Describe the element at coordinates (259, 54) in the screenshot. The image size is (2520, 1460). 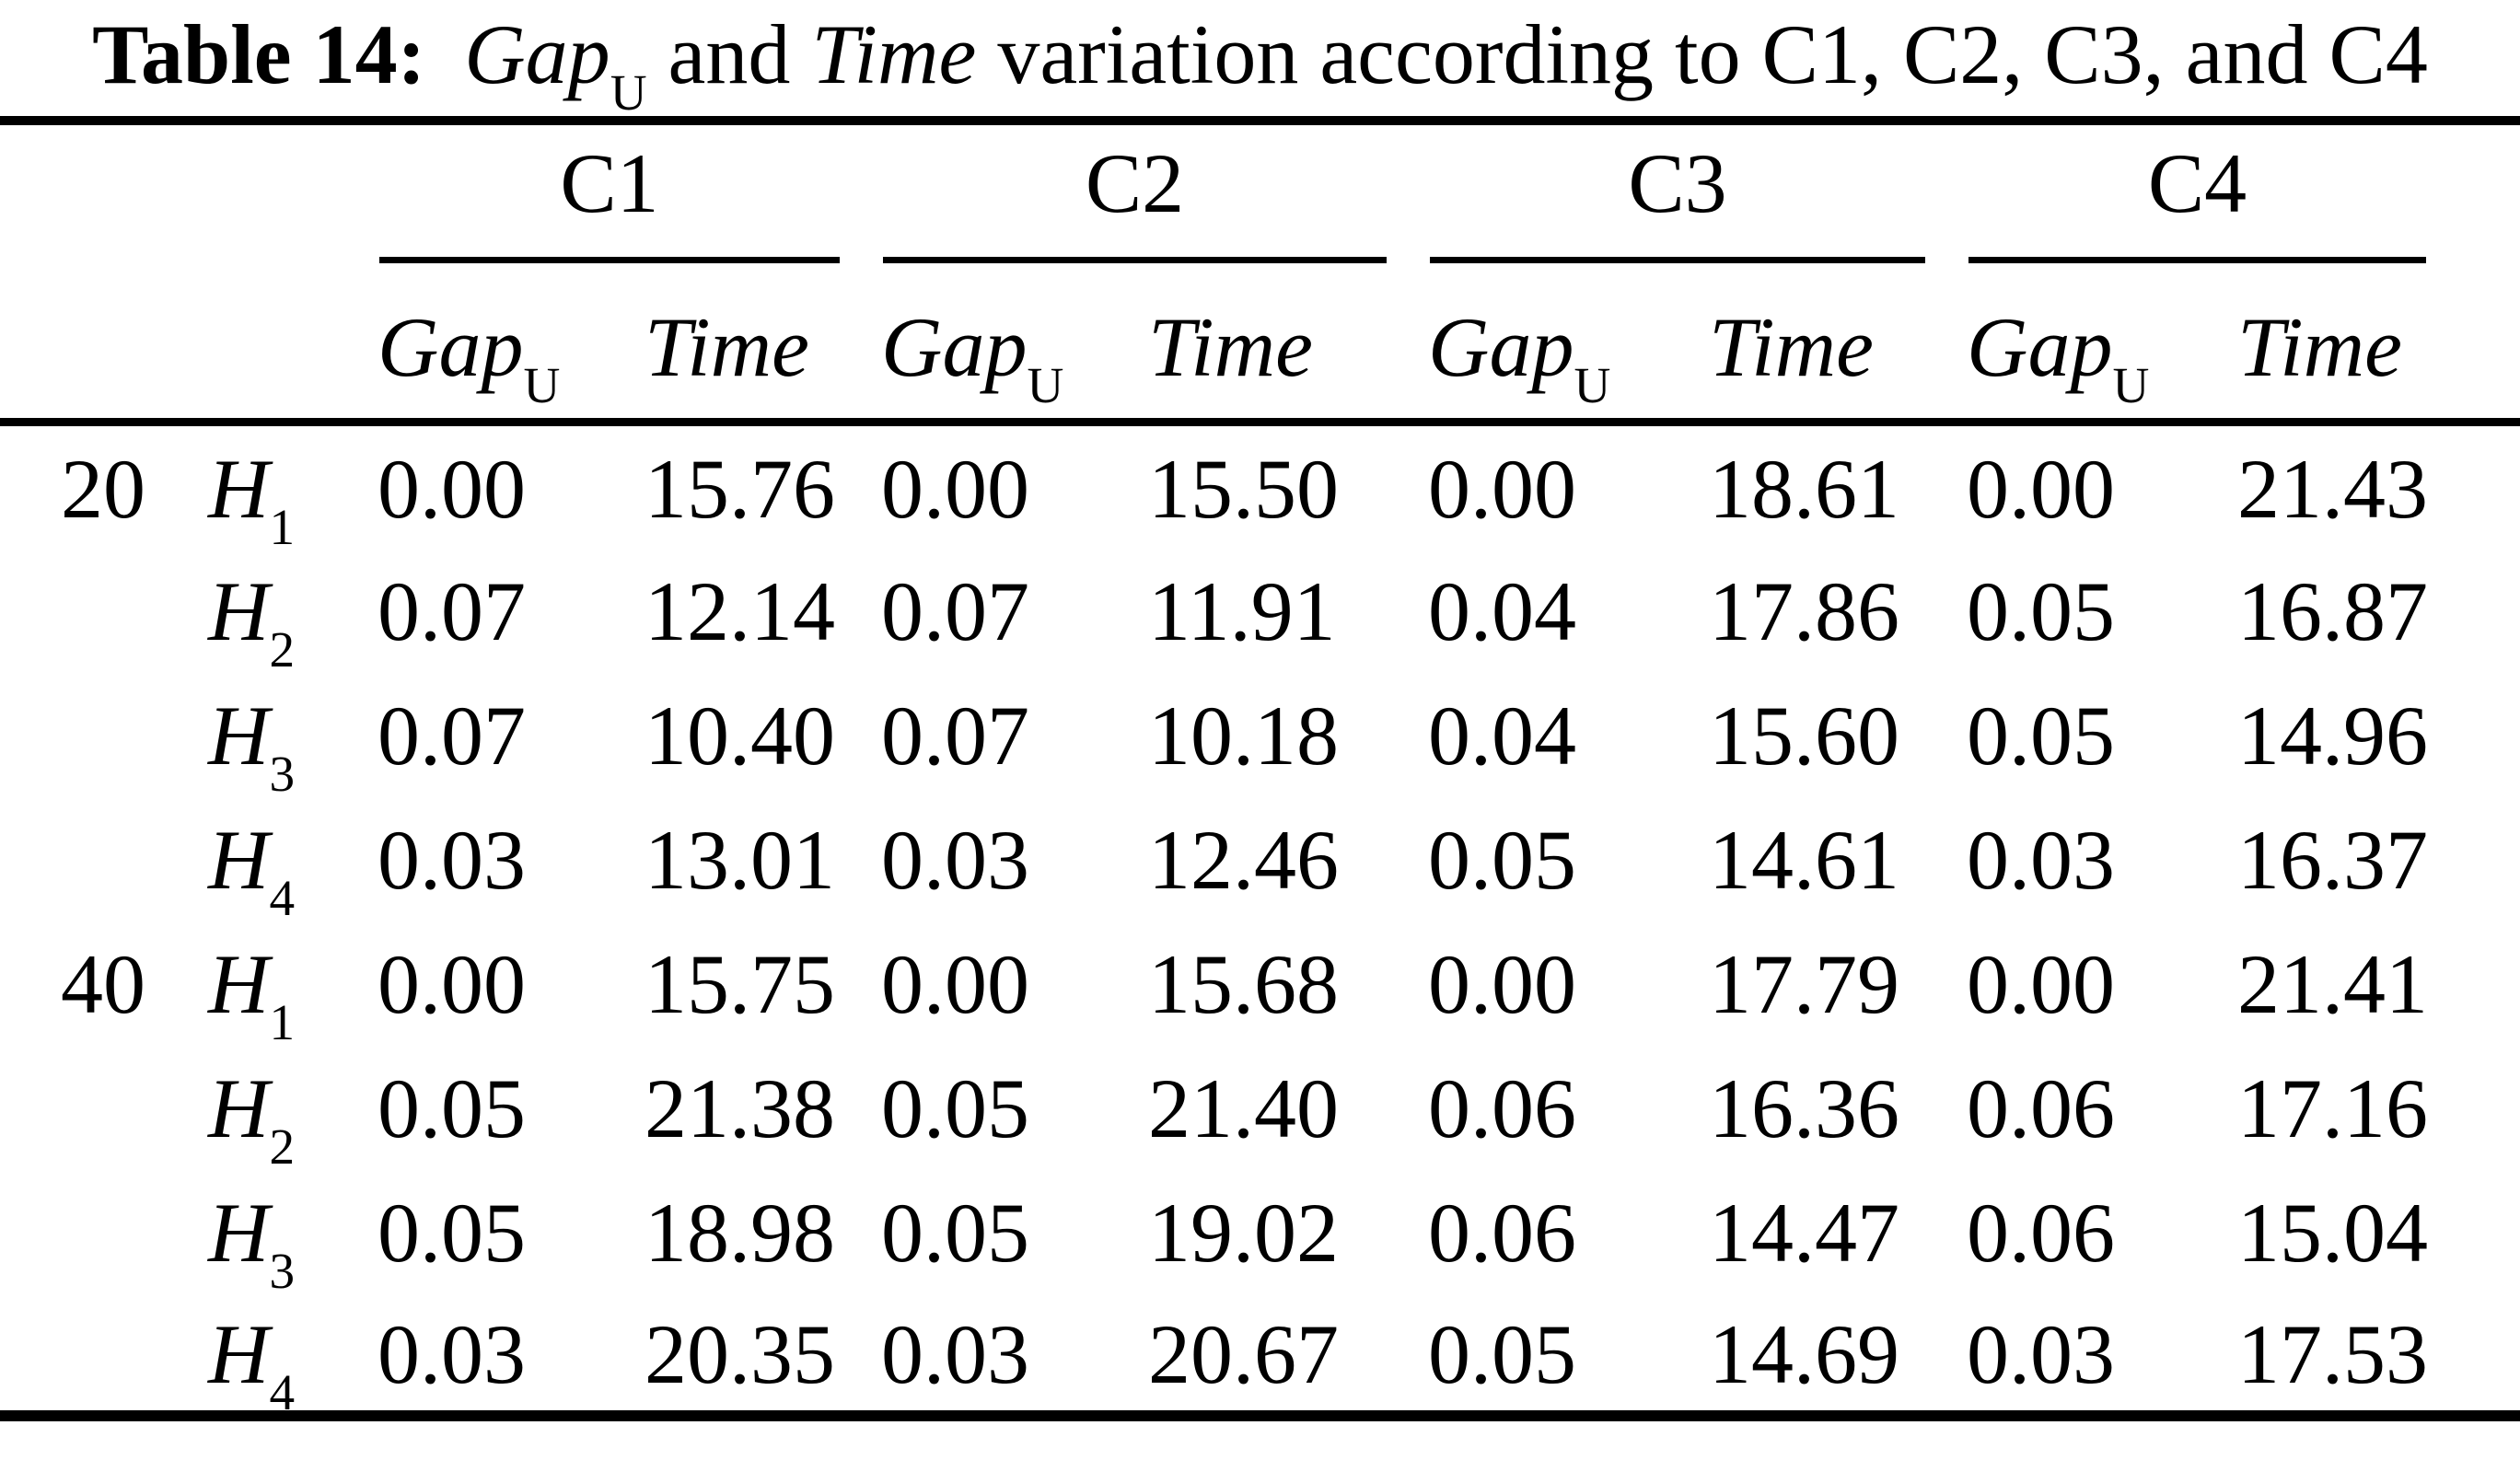
I see `caption-label: Table 14:` at that location.